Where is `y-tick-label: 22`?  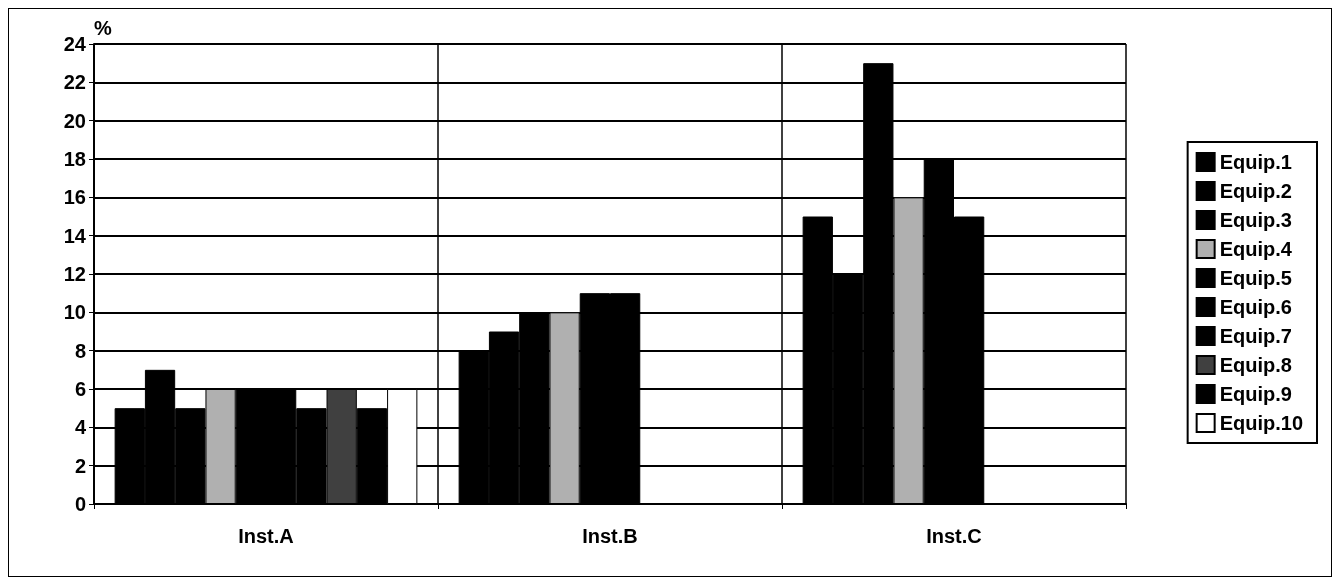 y-tick-label: 22 is located at coordinates (74, 82).